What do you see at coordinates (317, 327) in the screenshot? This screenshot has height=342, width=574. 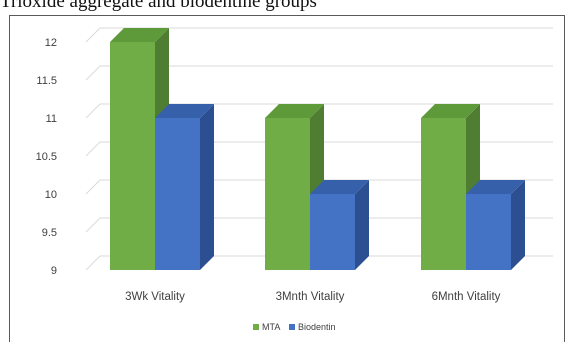 I see `legend-label: Biodentin` at bounding box center [317, 327].